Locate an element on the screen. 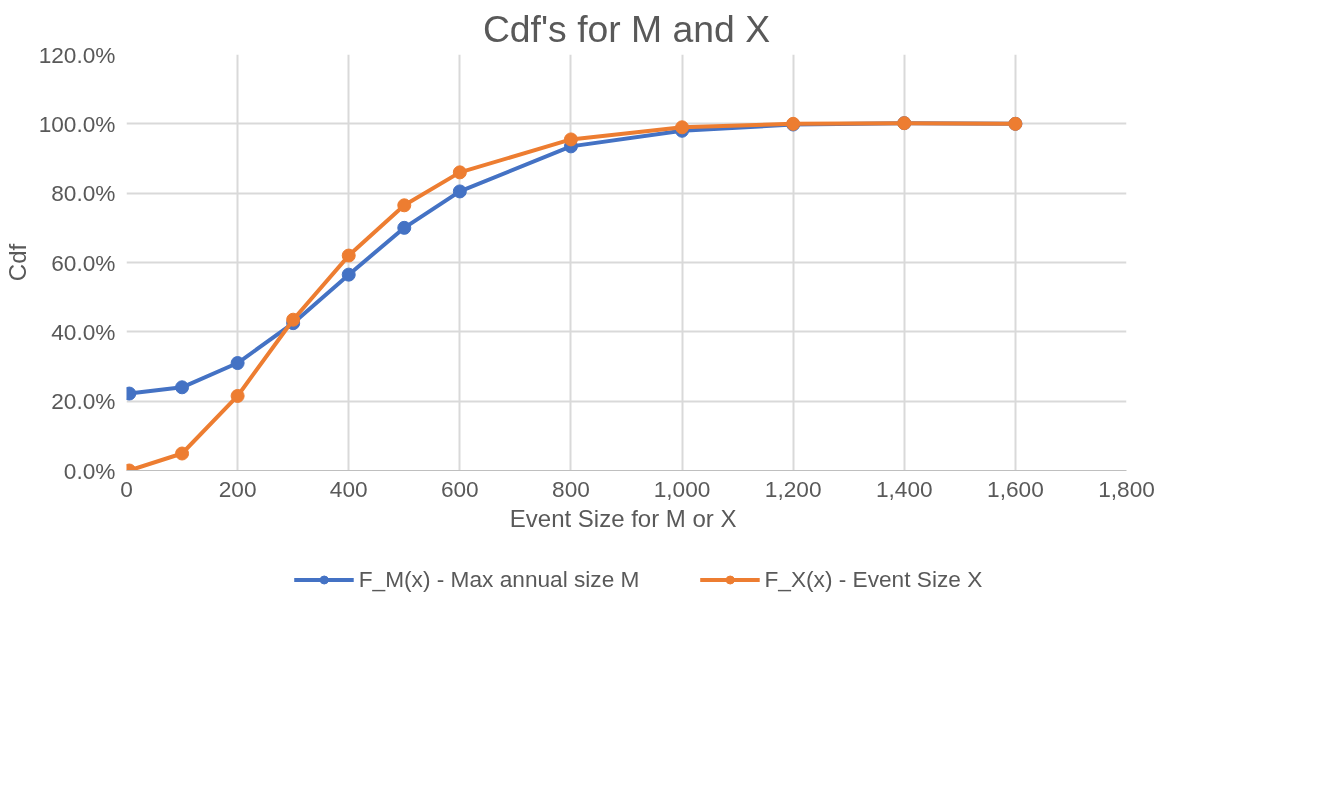  y-tick-label: 0.0% is located at coordinates (89, 470).